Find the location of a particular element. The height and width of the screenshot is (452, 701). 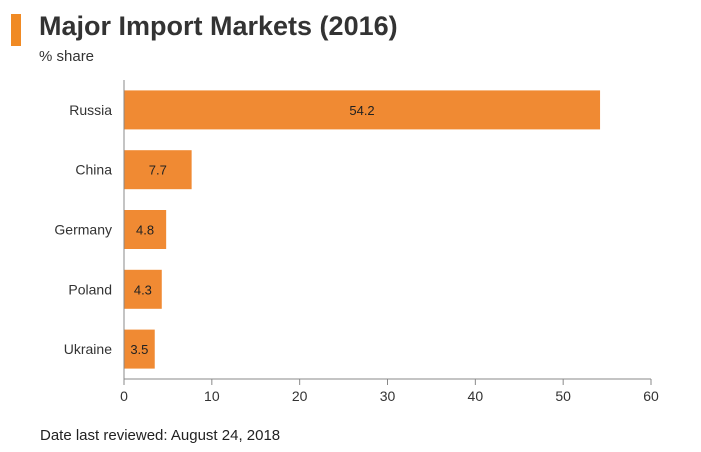

bar-poland is located at coordinates (143, 289).